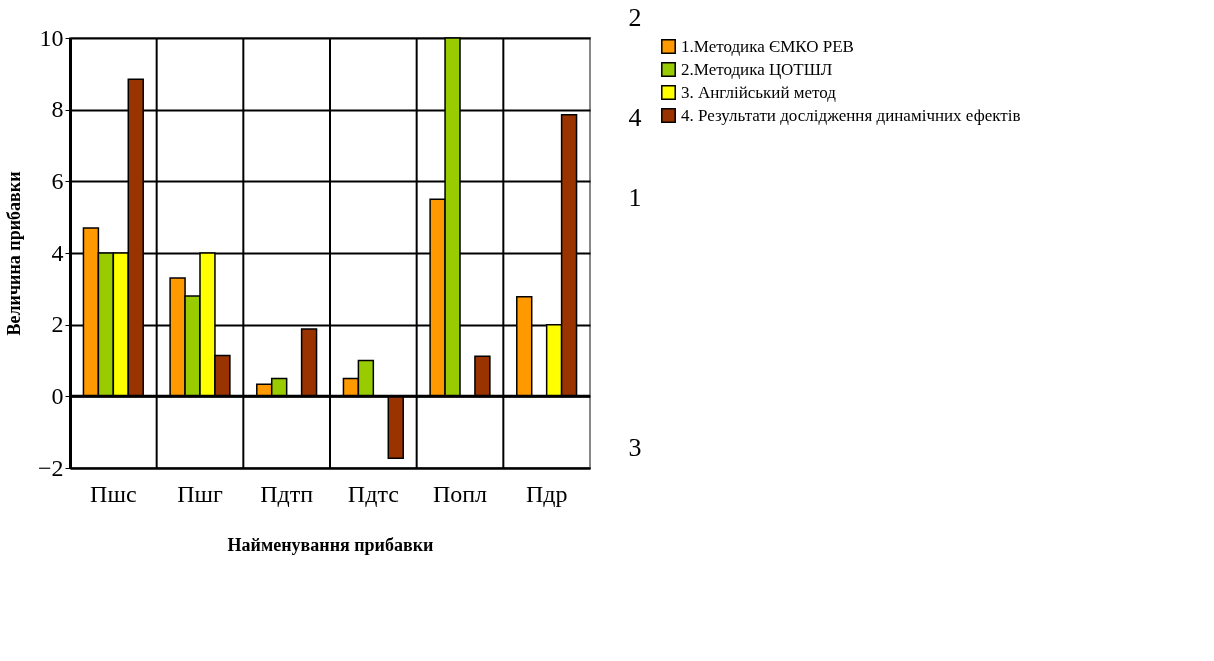  I want to click on legend-label: 1.Методика ЄМКО РЕВ, so click(767, 46).